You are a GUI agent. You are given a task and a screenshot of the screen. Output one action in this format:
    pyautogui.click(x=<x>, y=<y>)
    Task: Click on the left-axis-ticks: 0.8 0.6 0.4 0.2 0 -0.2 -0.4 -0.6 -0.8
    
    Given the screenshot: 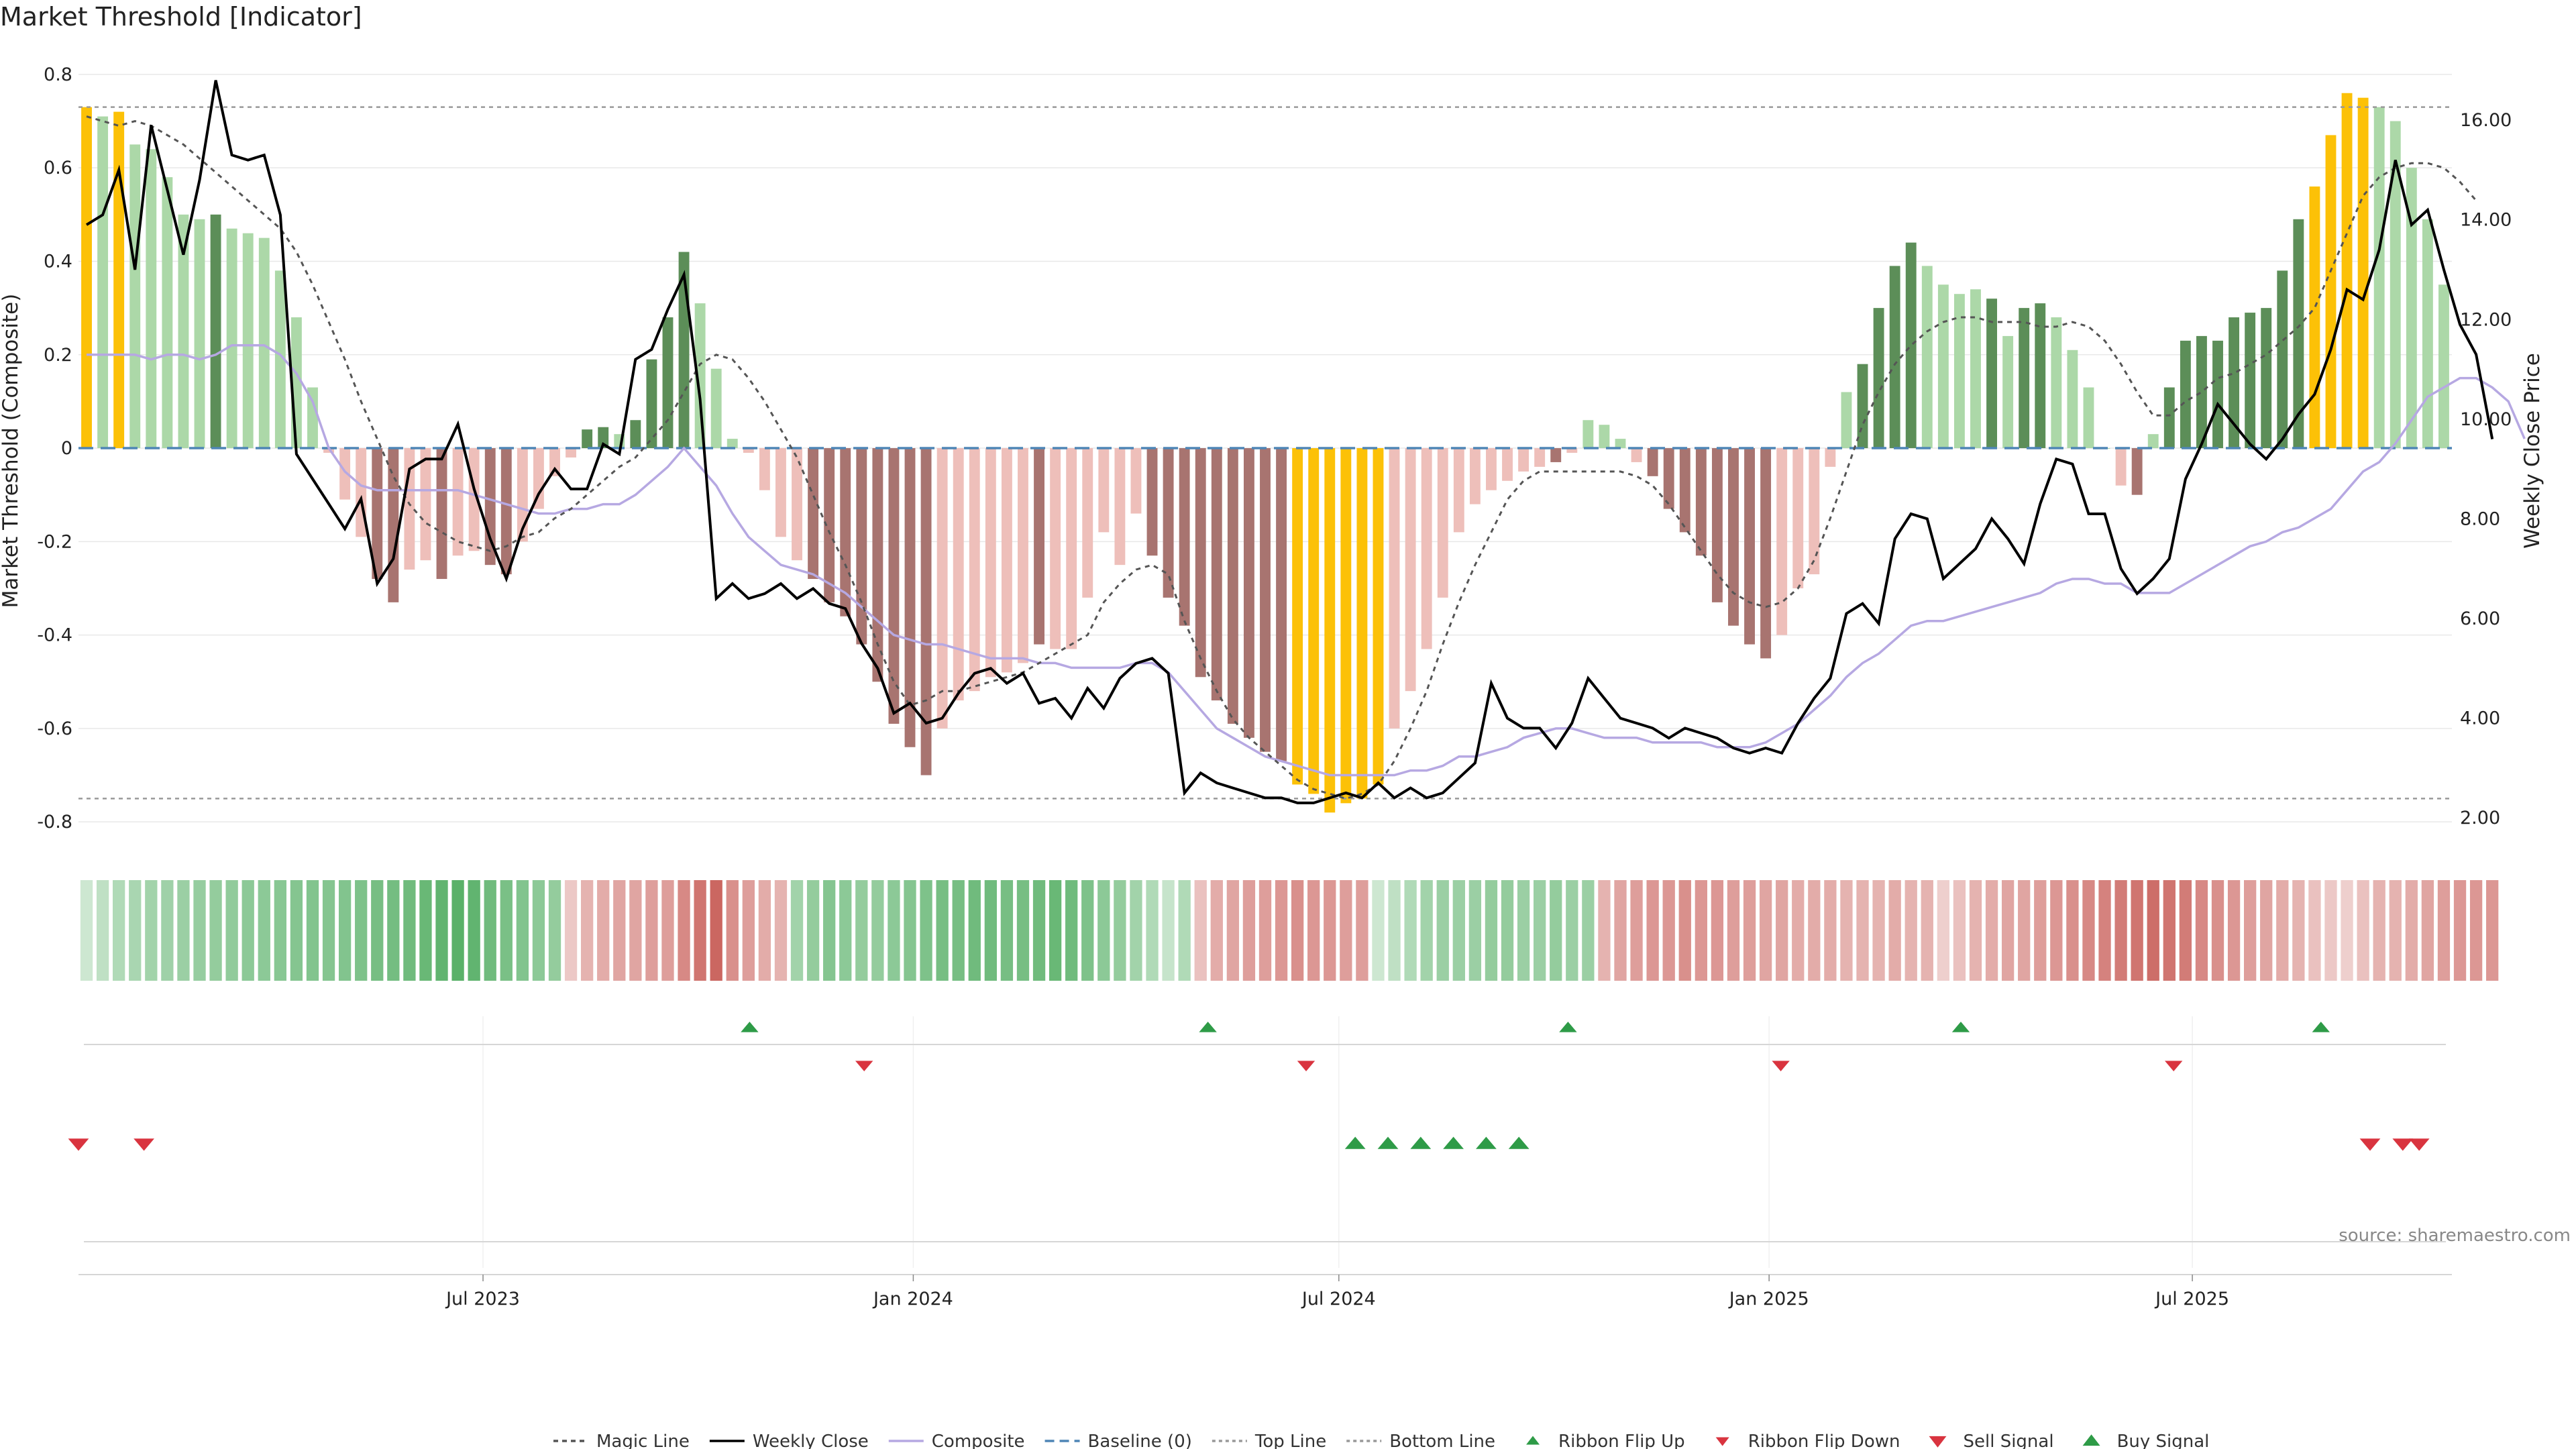 What is the action you would take?
    pyautogui.click(x=54, y=448)
    